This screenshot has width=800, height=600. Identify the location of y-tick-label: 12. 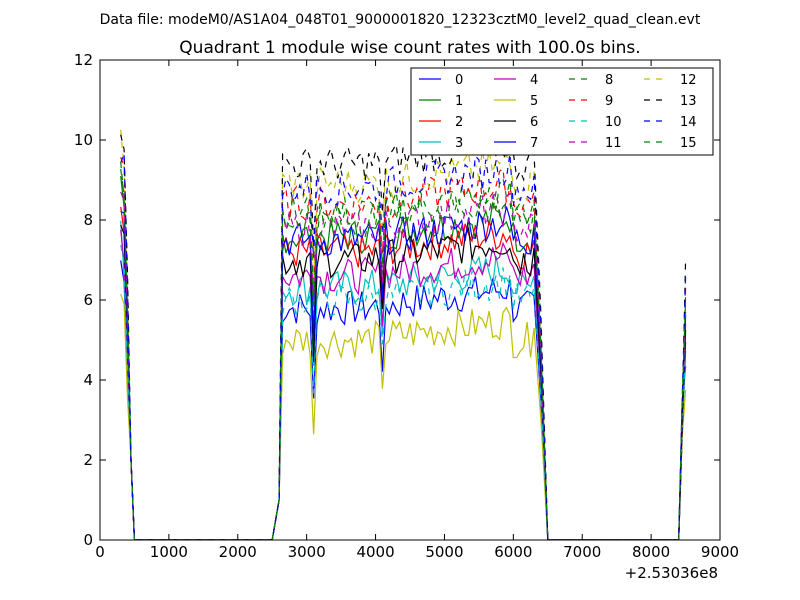
(83, 60).